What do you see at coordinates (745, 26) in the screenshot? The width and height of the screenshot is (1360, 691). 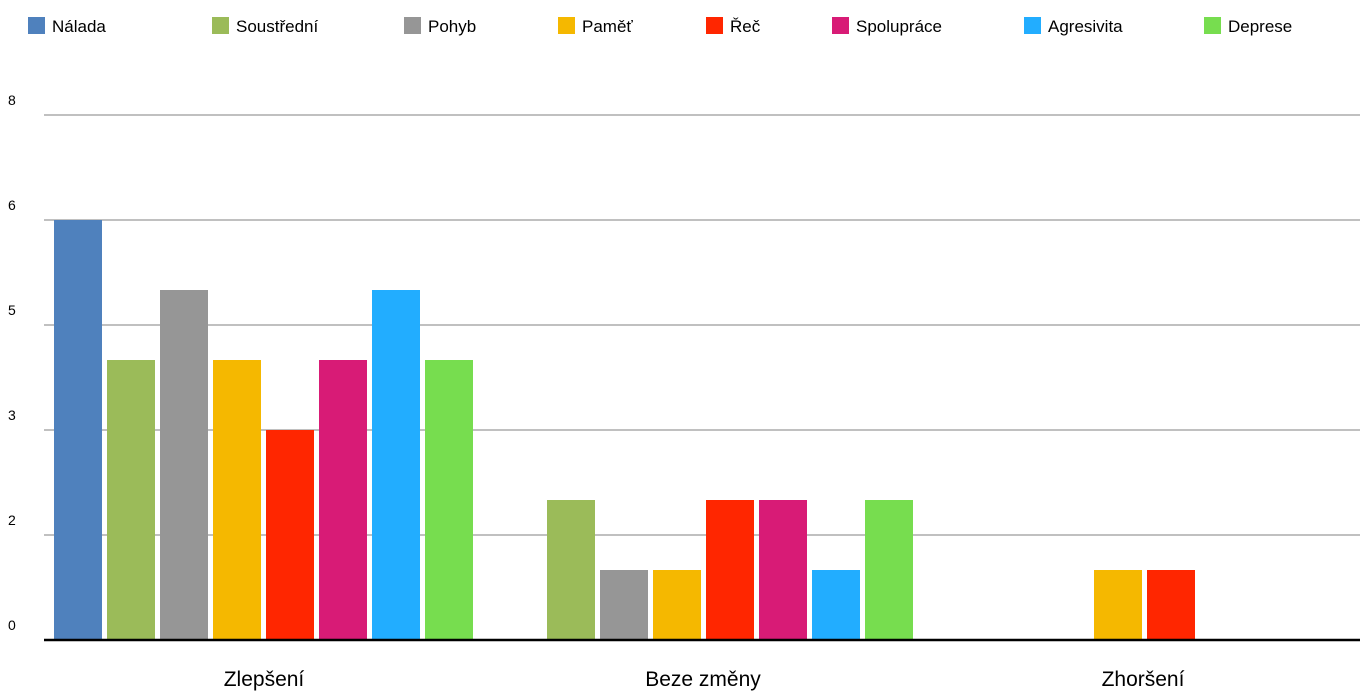 I see `legend-label-5: Řeč` at bounding box center [745, 26].